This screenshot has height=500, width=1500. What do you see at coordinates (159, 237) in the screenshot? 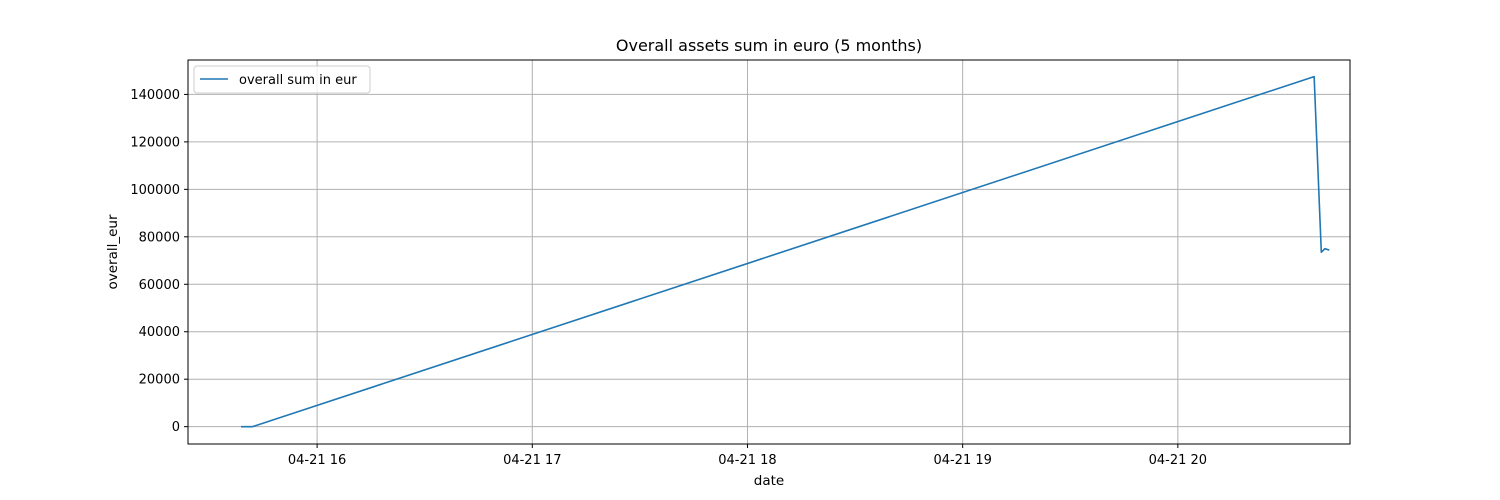
I see `y-tick-label: 80000` at bounding box center [159, 237].